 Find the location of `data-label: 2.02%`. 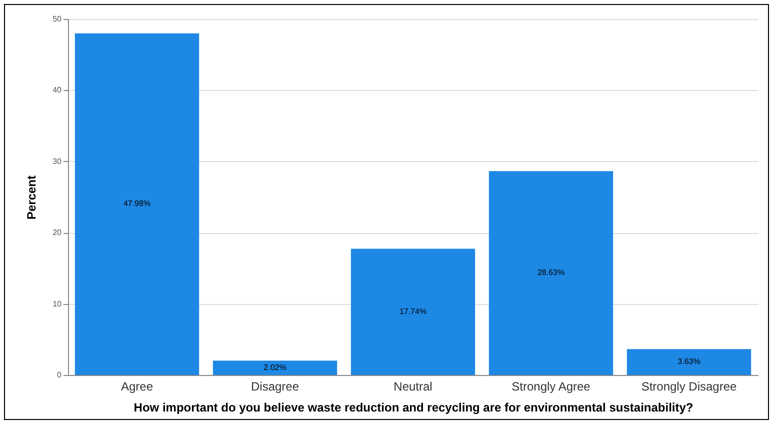

data-label: 2.02% is located at coordinates (275, 367).